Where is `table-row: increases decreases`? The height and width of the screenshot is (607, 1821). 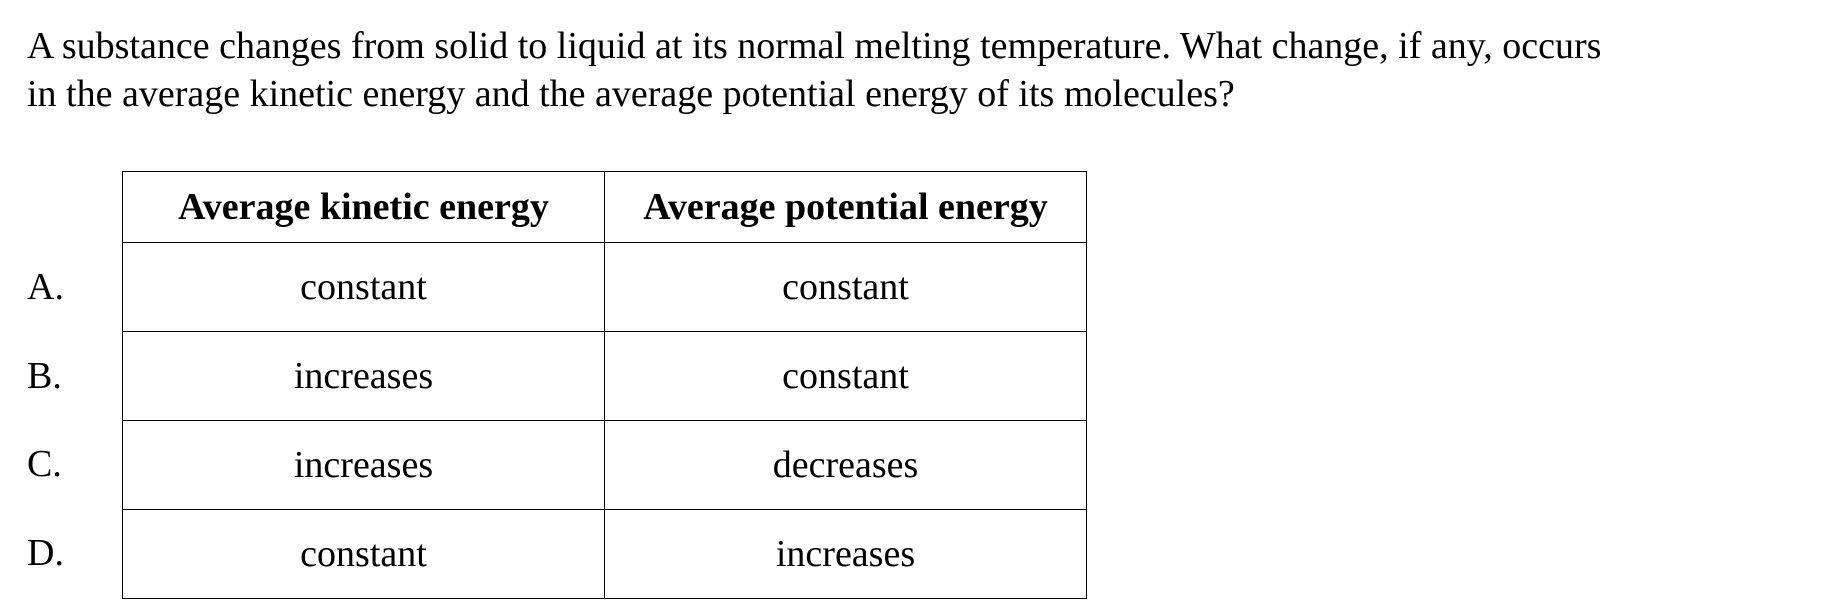 table-row: increases decreases is located at coordinates (604, 465).